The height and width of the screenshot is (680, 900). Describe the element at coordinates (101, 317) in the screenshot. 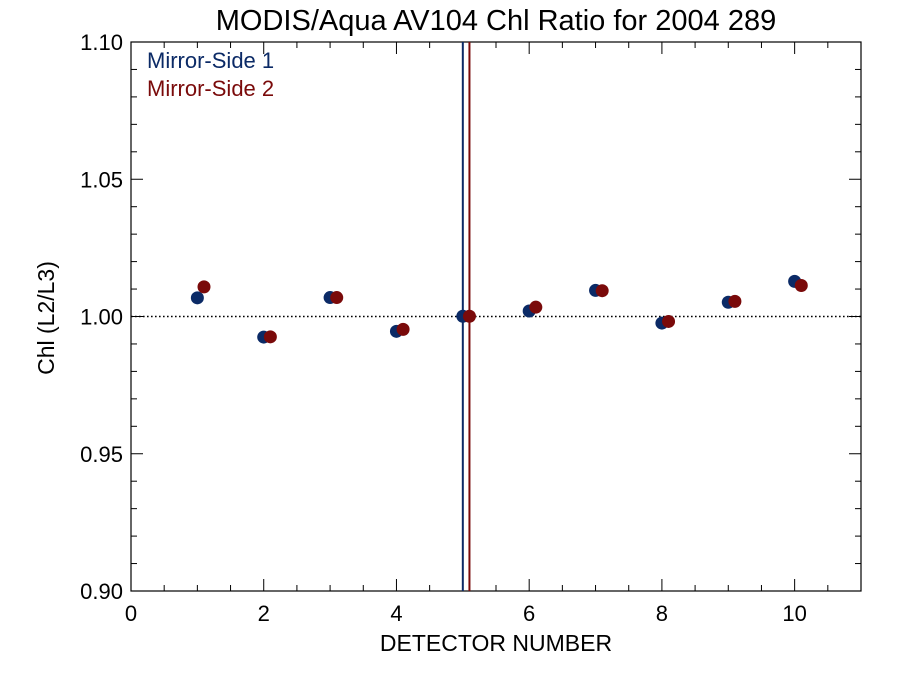

I see `y-tick-label: 1.00` at that location.